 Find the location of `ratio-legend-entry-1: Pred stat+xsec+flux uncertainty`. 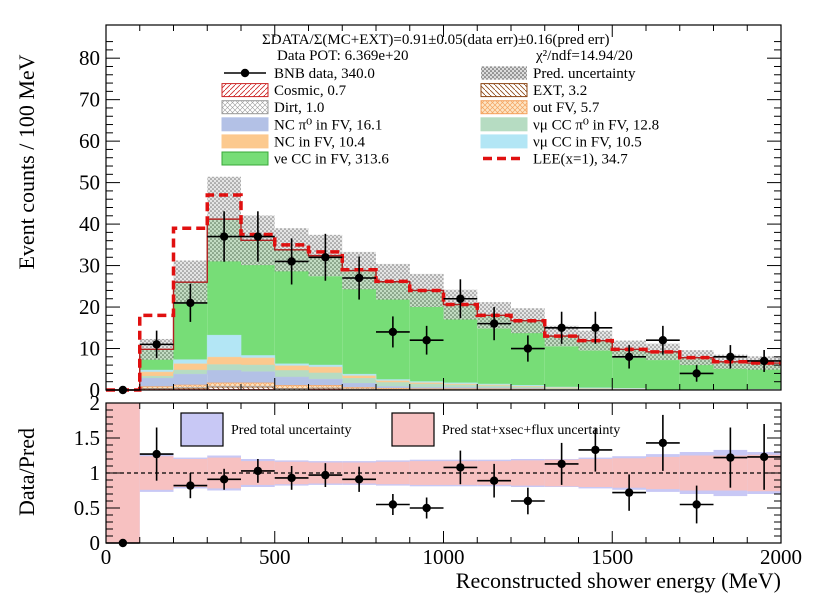

ratio-legend-entry-1: Pred stat+xsec+flux uncertainty is located at coordinates (505, 429).